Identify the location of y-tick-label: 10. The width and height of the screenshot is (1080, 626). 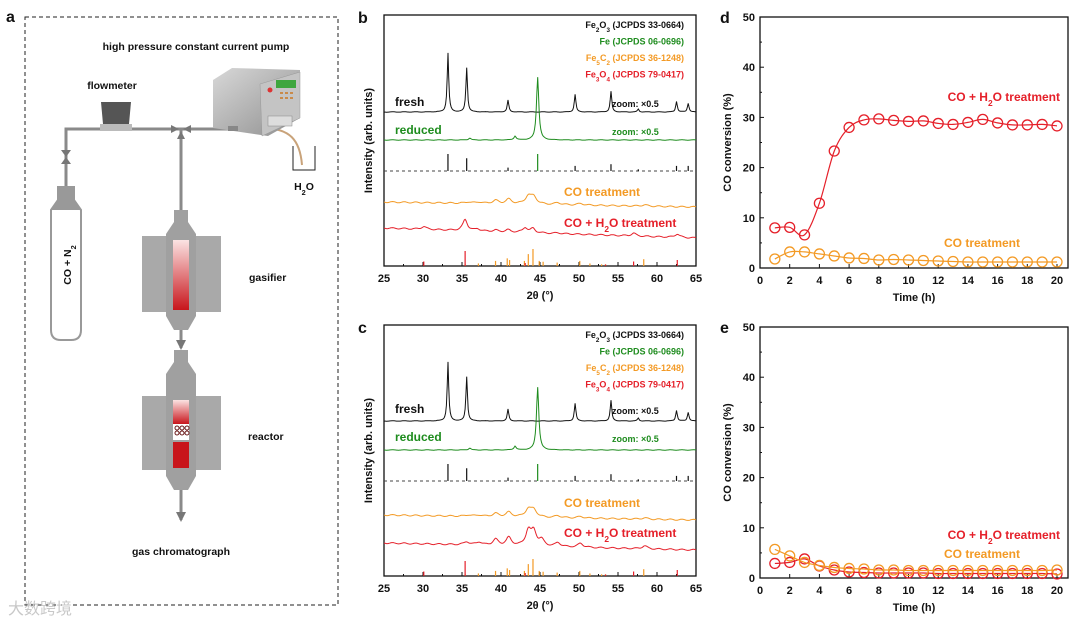
(749, 529).